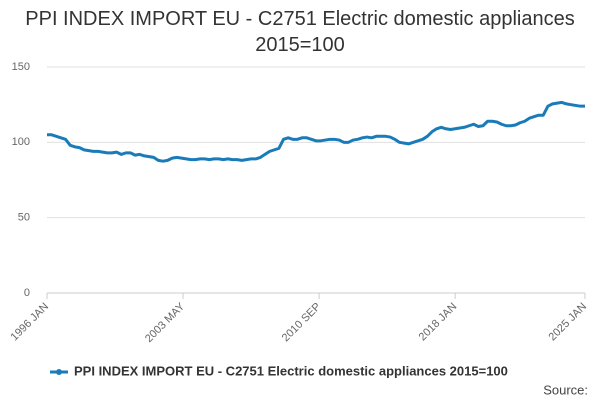 Image resolution: width=600 pixels, height=400 pixels. I want to click on legend-marker, so click(59, 372).